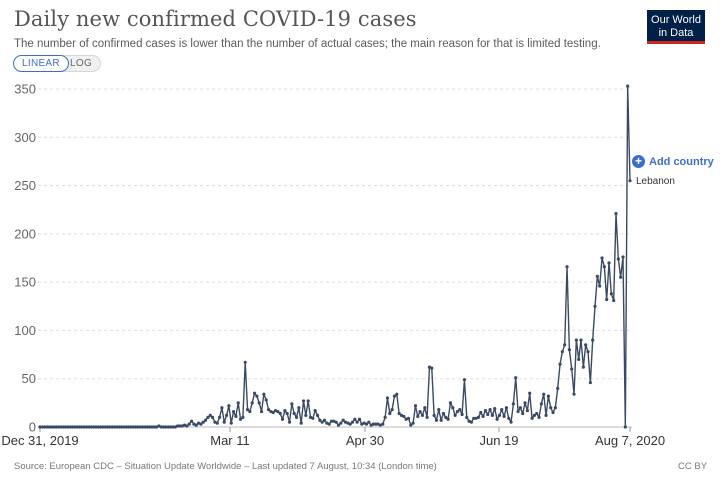 The height and width of the screenshot is (480, 722). I want to click on y-tick-label: 200, so click(25, 233).